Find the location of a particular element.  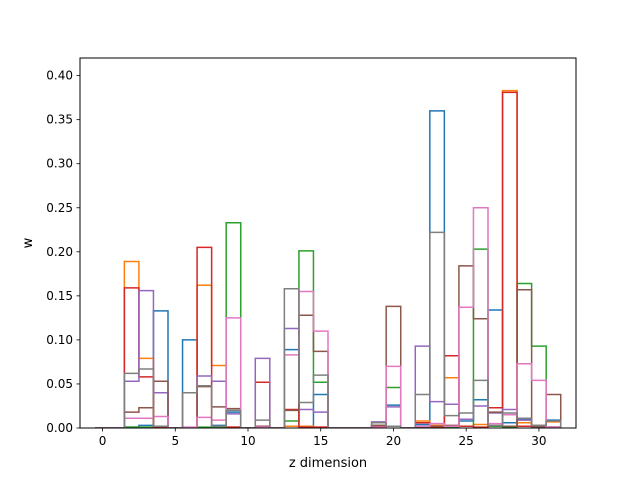

y-tick-label: 0.30 is located at coordinates (59, 164).